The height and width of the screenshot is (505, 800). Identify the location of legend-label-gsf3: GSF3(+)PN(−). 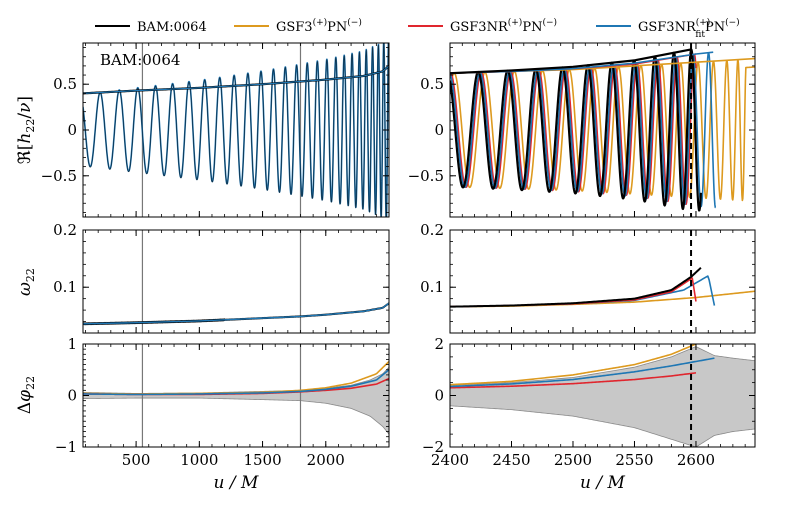
(319, 26).